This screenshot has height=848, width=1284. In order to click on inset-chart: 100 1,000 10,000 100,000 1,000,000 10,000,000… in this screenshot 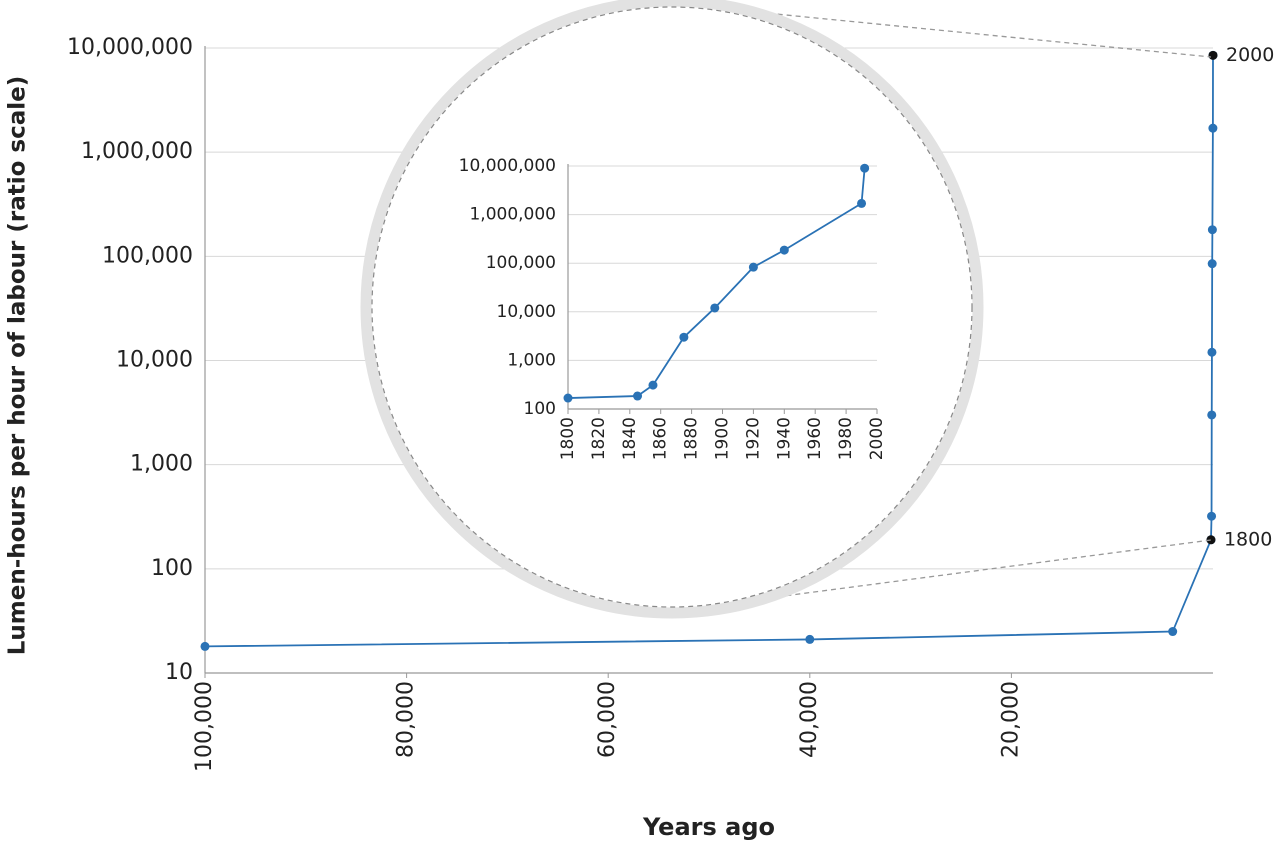, I will do `click(673, 308)`.